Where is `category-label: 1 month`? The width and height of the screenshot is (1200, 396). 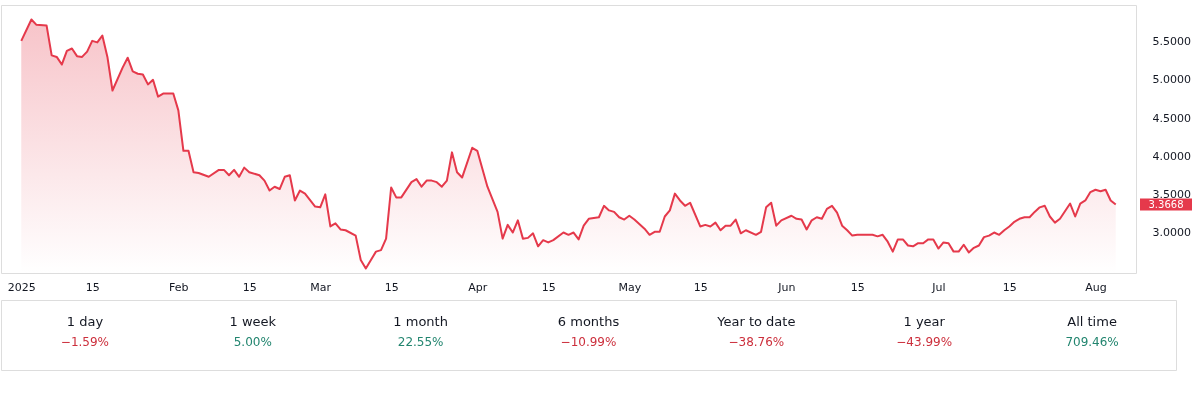
category-label: 1 month is located at coordinates (420, 321).